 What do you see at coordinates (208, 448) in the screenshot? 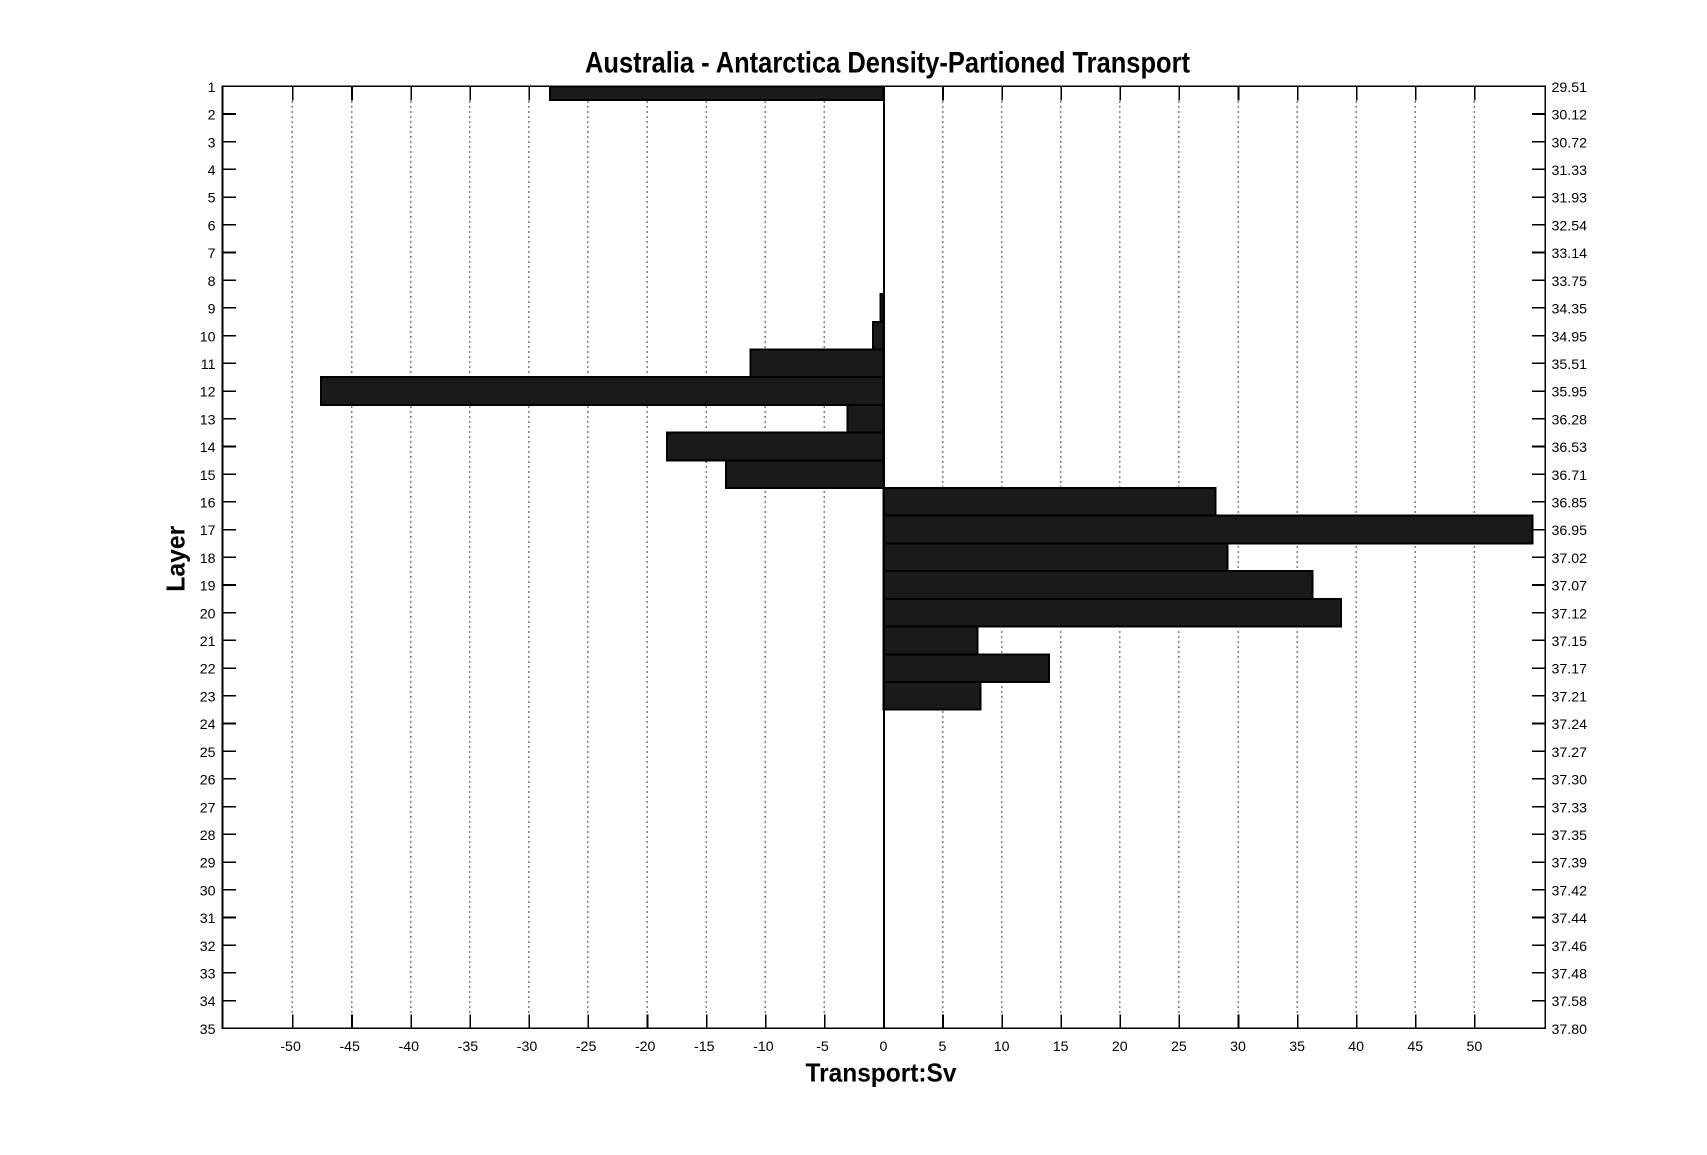
I see `svg-text: 14` at bounding box center [208, 448].